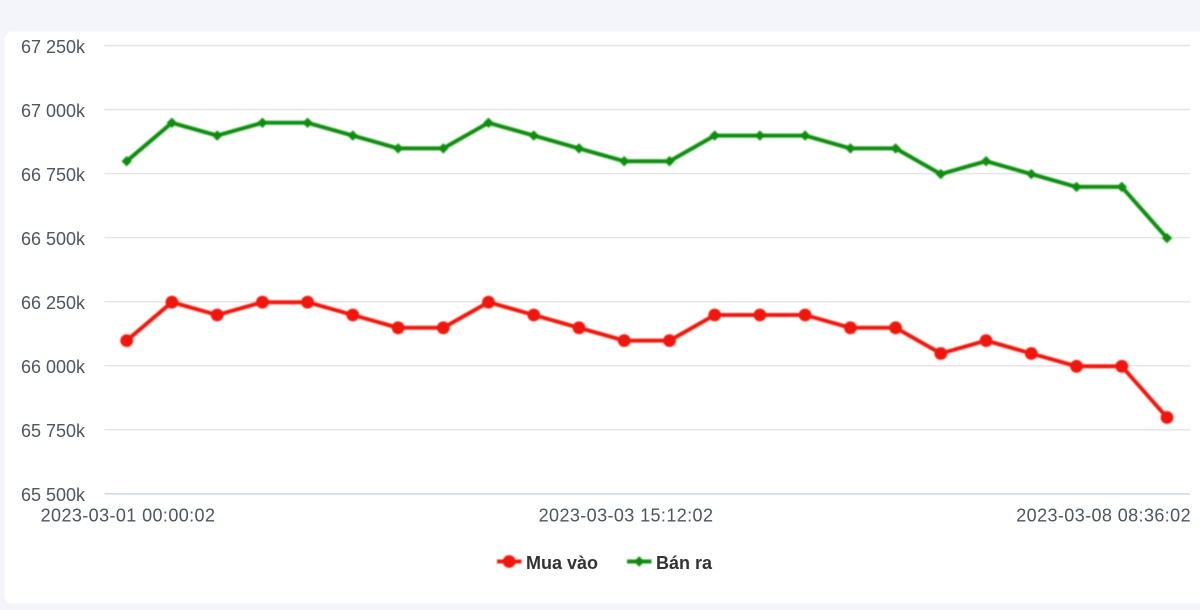 This screenshot has height=610, width=1200. I want to click on svg-text: 2023-03-08 08:36:02, so click(1103, 515).